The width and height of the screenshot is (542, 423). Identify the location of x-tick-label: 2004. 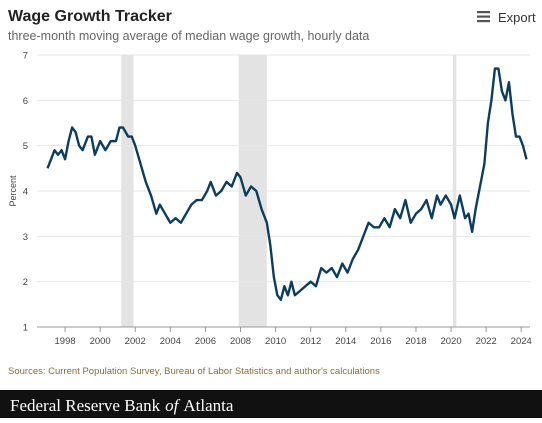
(170, 341).